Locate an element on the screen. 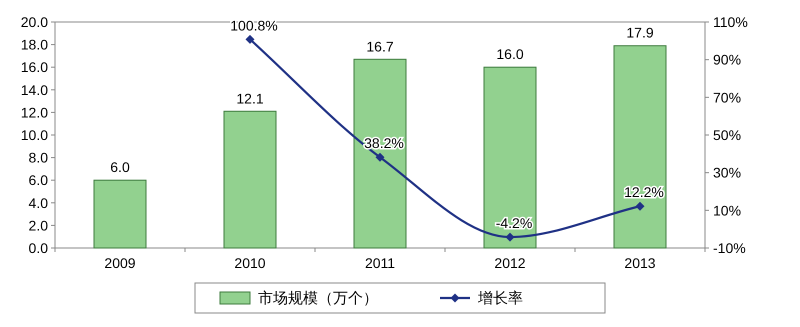 The image size is (800, 327). x-tick-label: 2011 is located at coordinates (380, 263).